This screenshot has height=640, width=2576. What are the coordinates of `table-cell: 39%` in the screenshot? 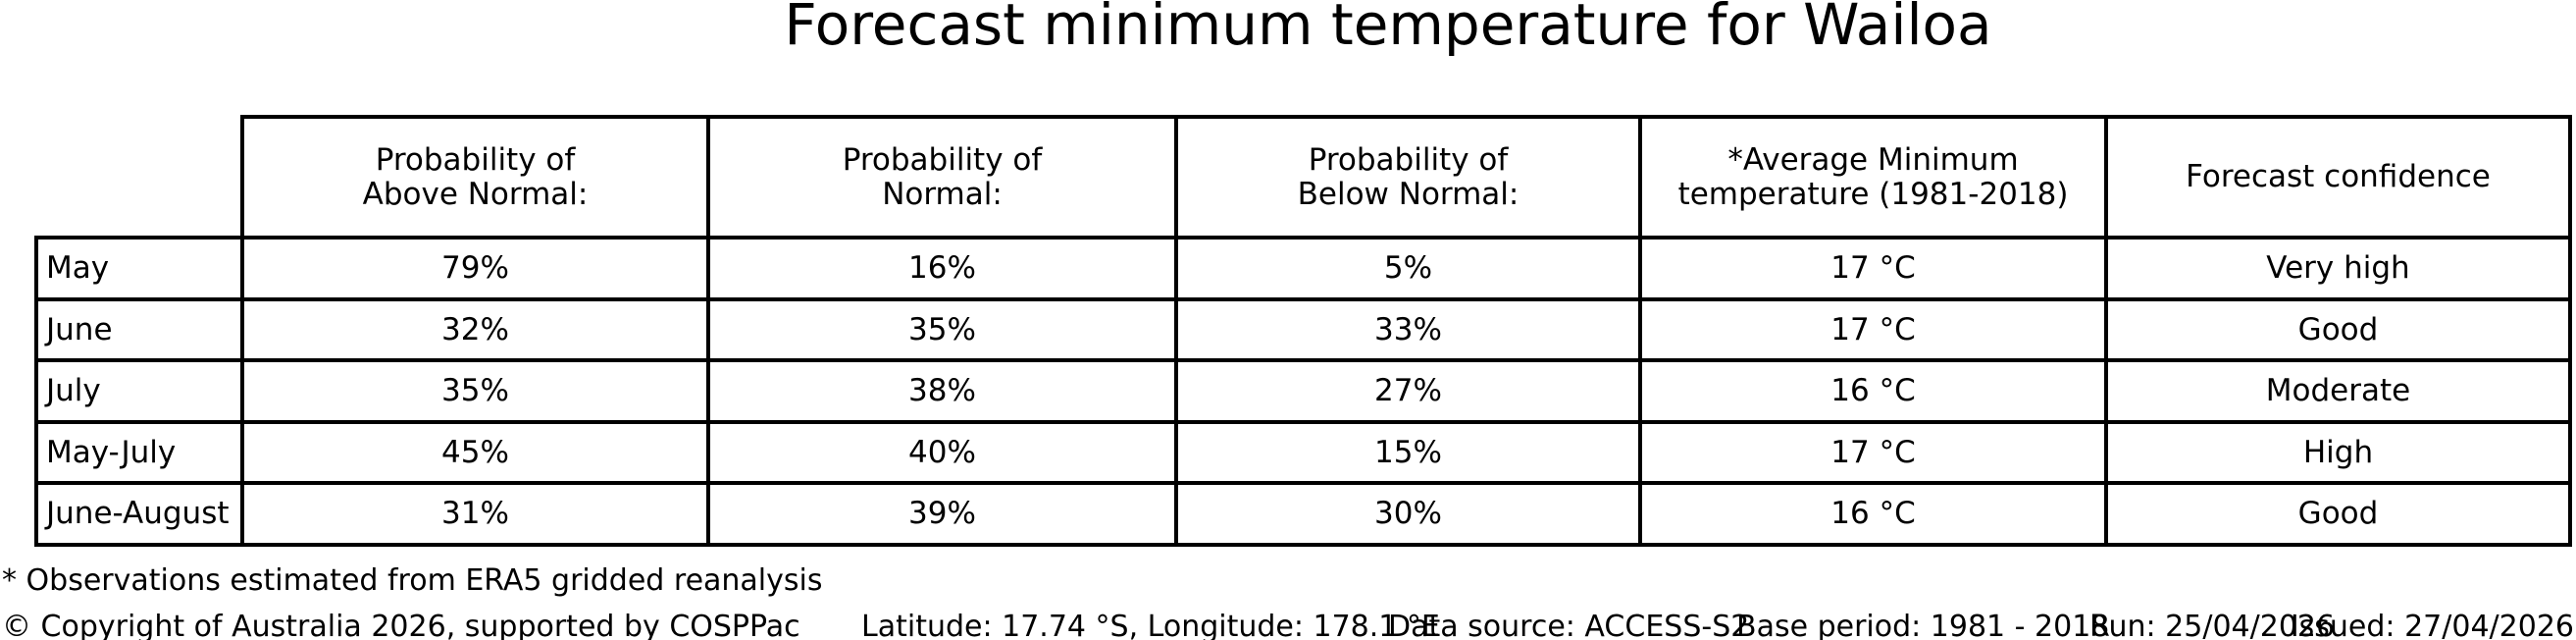 It's located at (942, 514).